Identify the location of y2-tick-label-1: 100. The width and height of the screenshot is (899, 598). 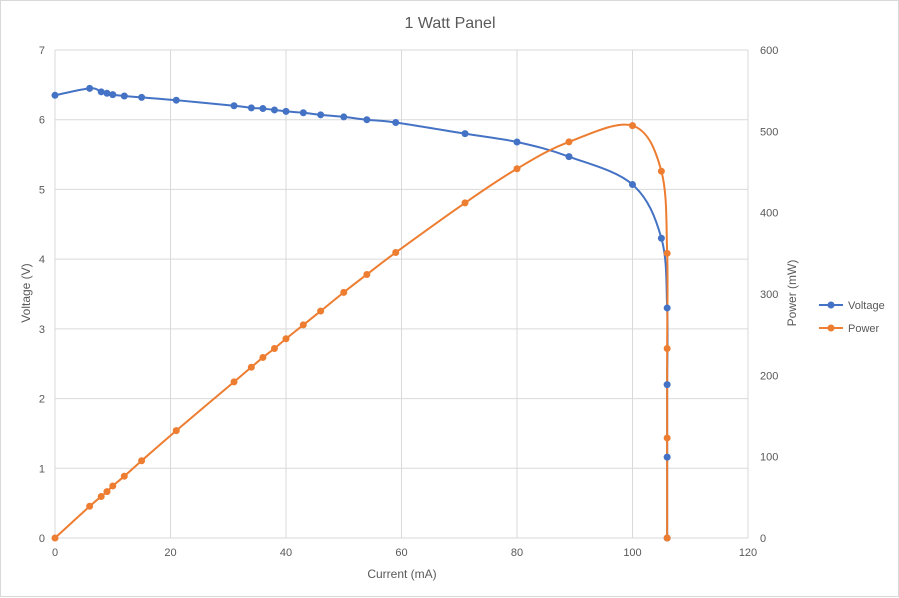
(769, 458).